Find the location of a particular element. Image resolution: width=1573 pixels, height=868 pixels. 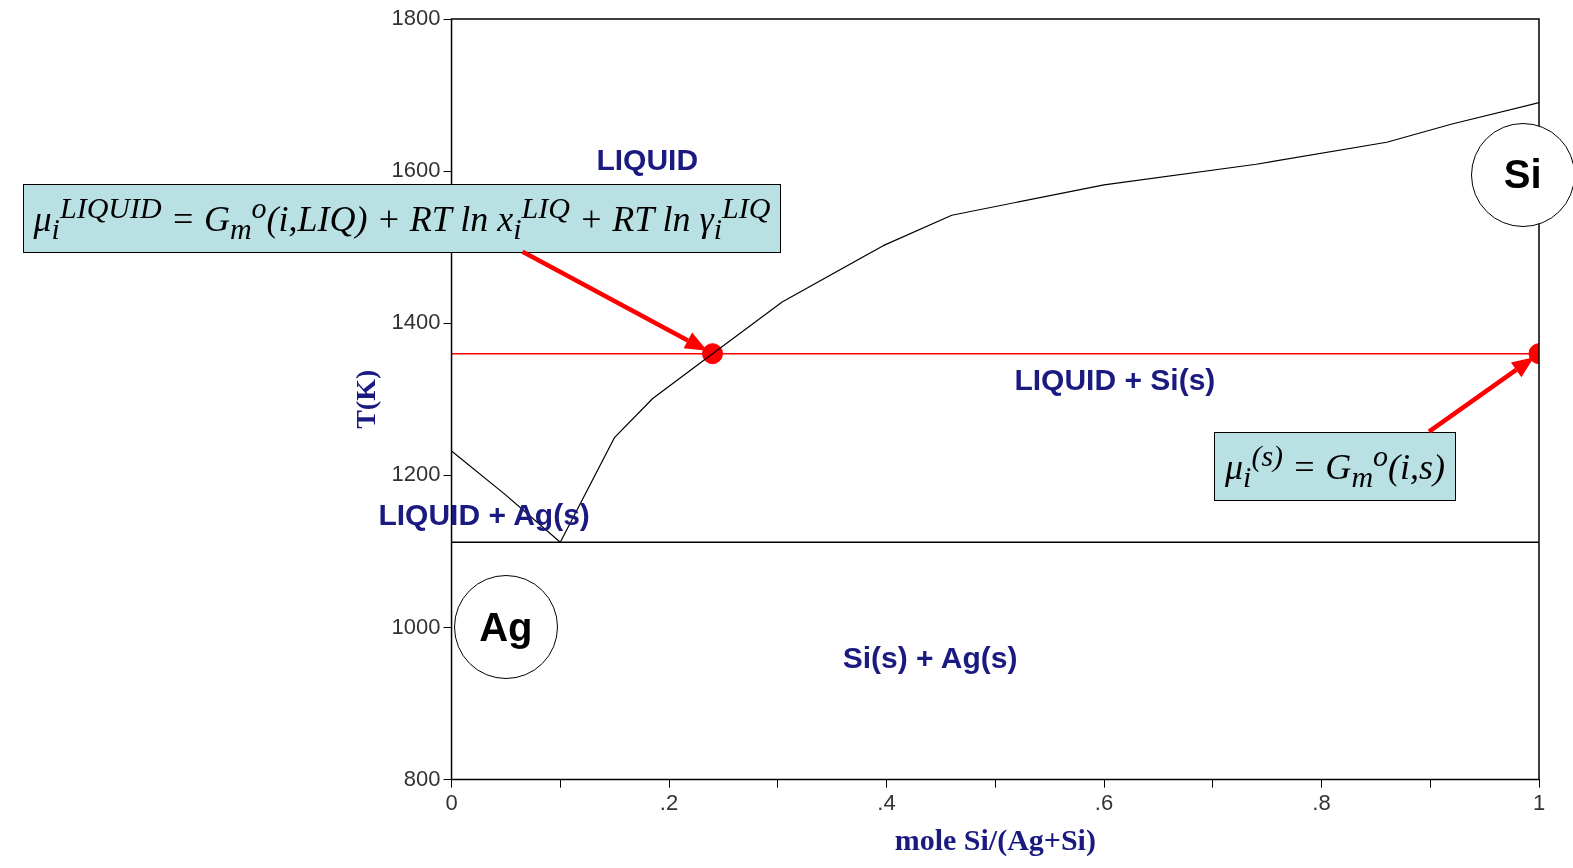

x-tick-label: .4 is located at coordinates (886, 802).